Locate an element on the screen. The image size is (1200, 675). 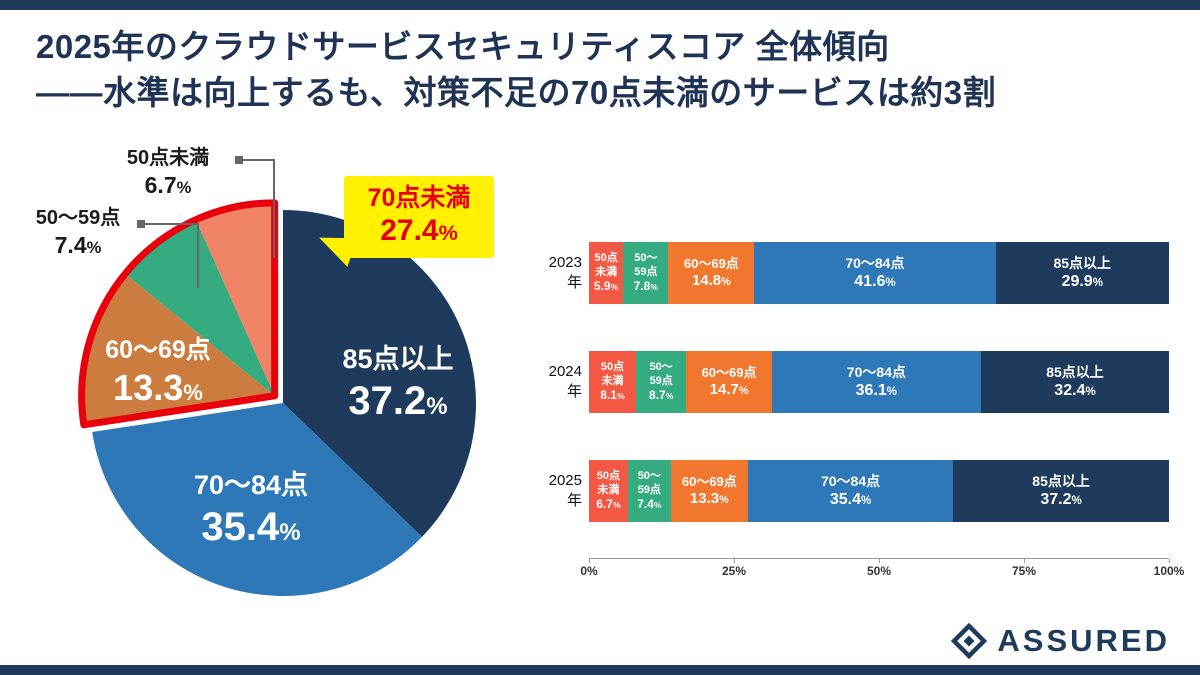
bar-segment-0: 50点 未満 8.1% is located at coordinates (612, 382).